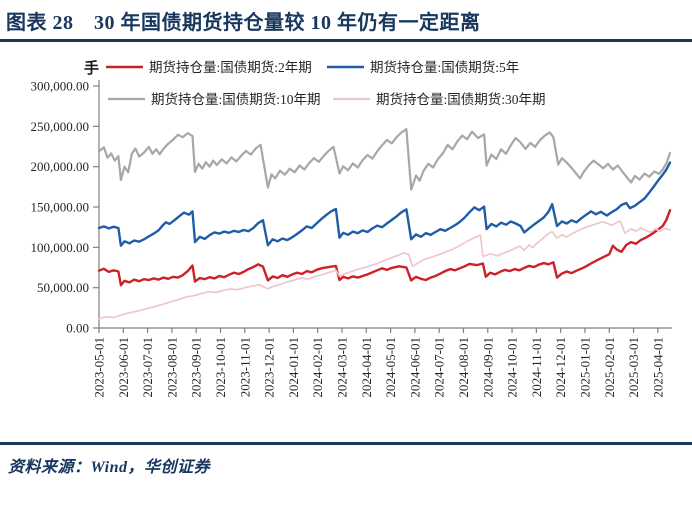 The image size is (692, 513). Describe the element at coordinates (584, 367) in the screenshot. I see `x-tick-label: 2025-01-01` at that location.